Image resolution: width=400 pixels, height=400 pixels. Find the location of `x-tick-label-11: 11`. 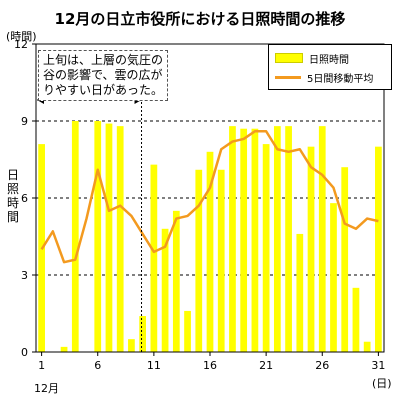

x-tick-label-11: 11 is located at coordinates (154, 365).